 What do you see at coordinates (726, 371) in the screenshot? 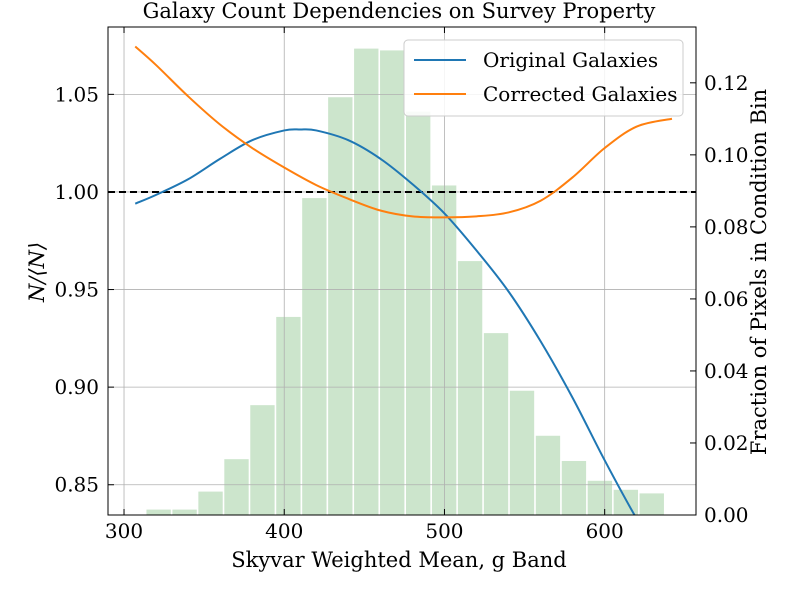
I see `y2-tick-label: 0.04` at bounding box center [726, 371].